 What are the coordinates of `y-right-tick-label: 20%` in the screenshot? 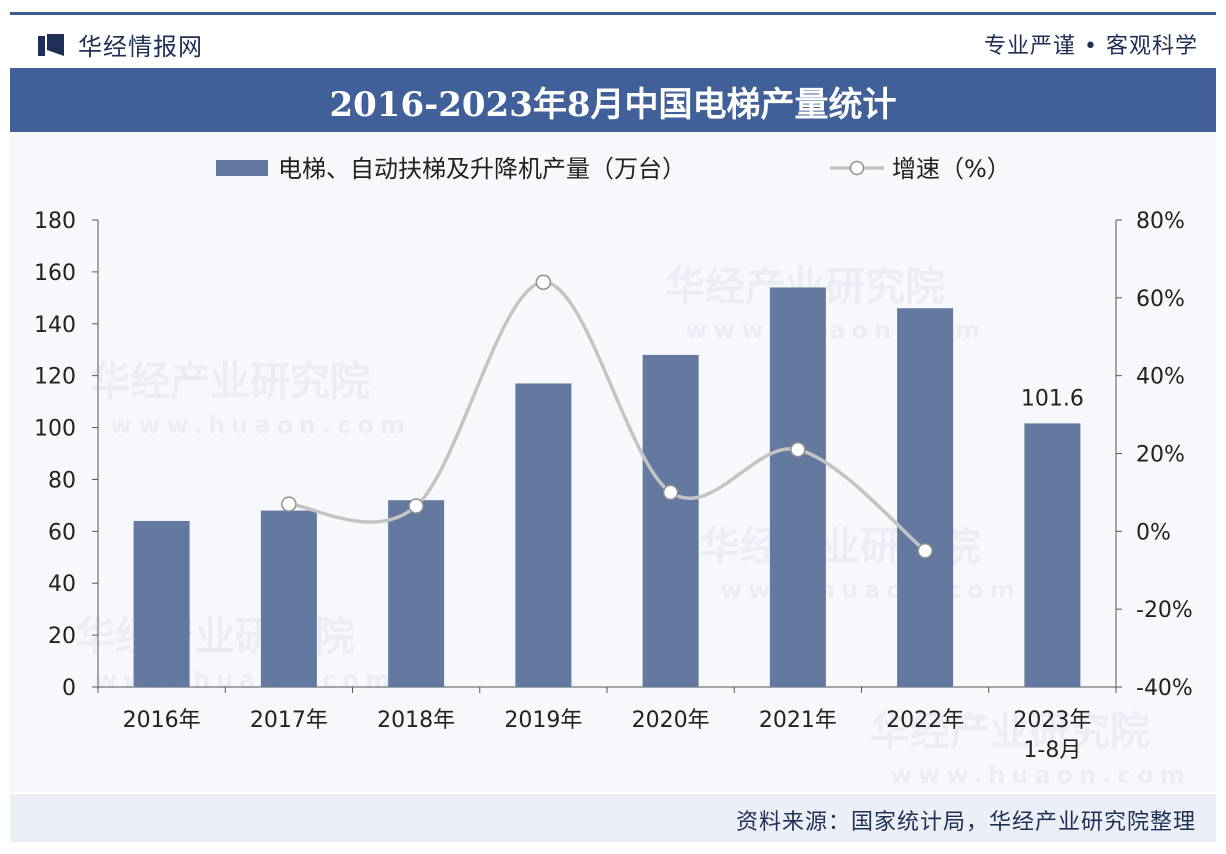 It's located at (1160, 455).